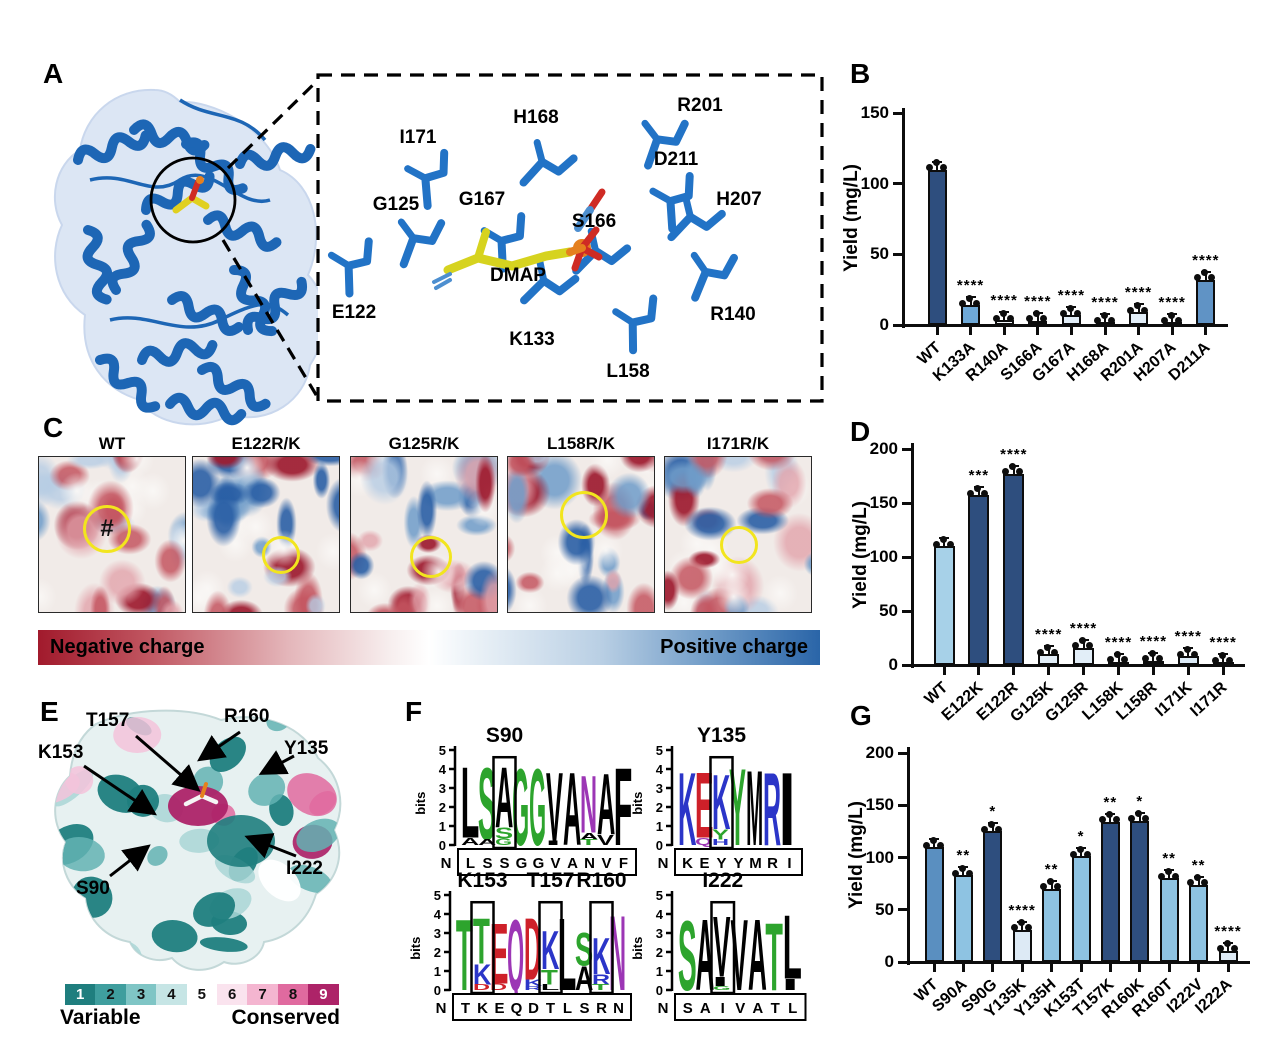 The height and width of the screenshot is (1039, 1270). Describe the element at coordinates (1081, 909) in the screenshot. I see `chart-G-bar-K153T` at that location.